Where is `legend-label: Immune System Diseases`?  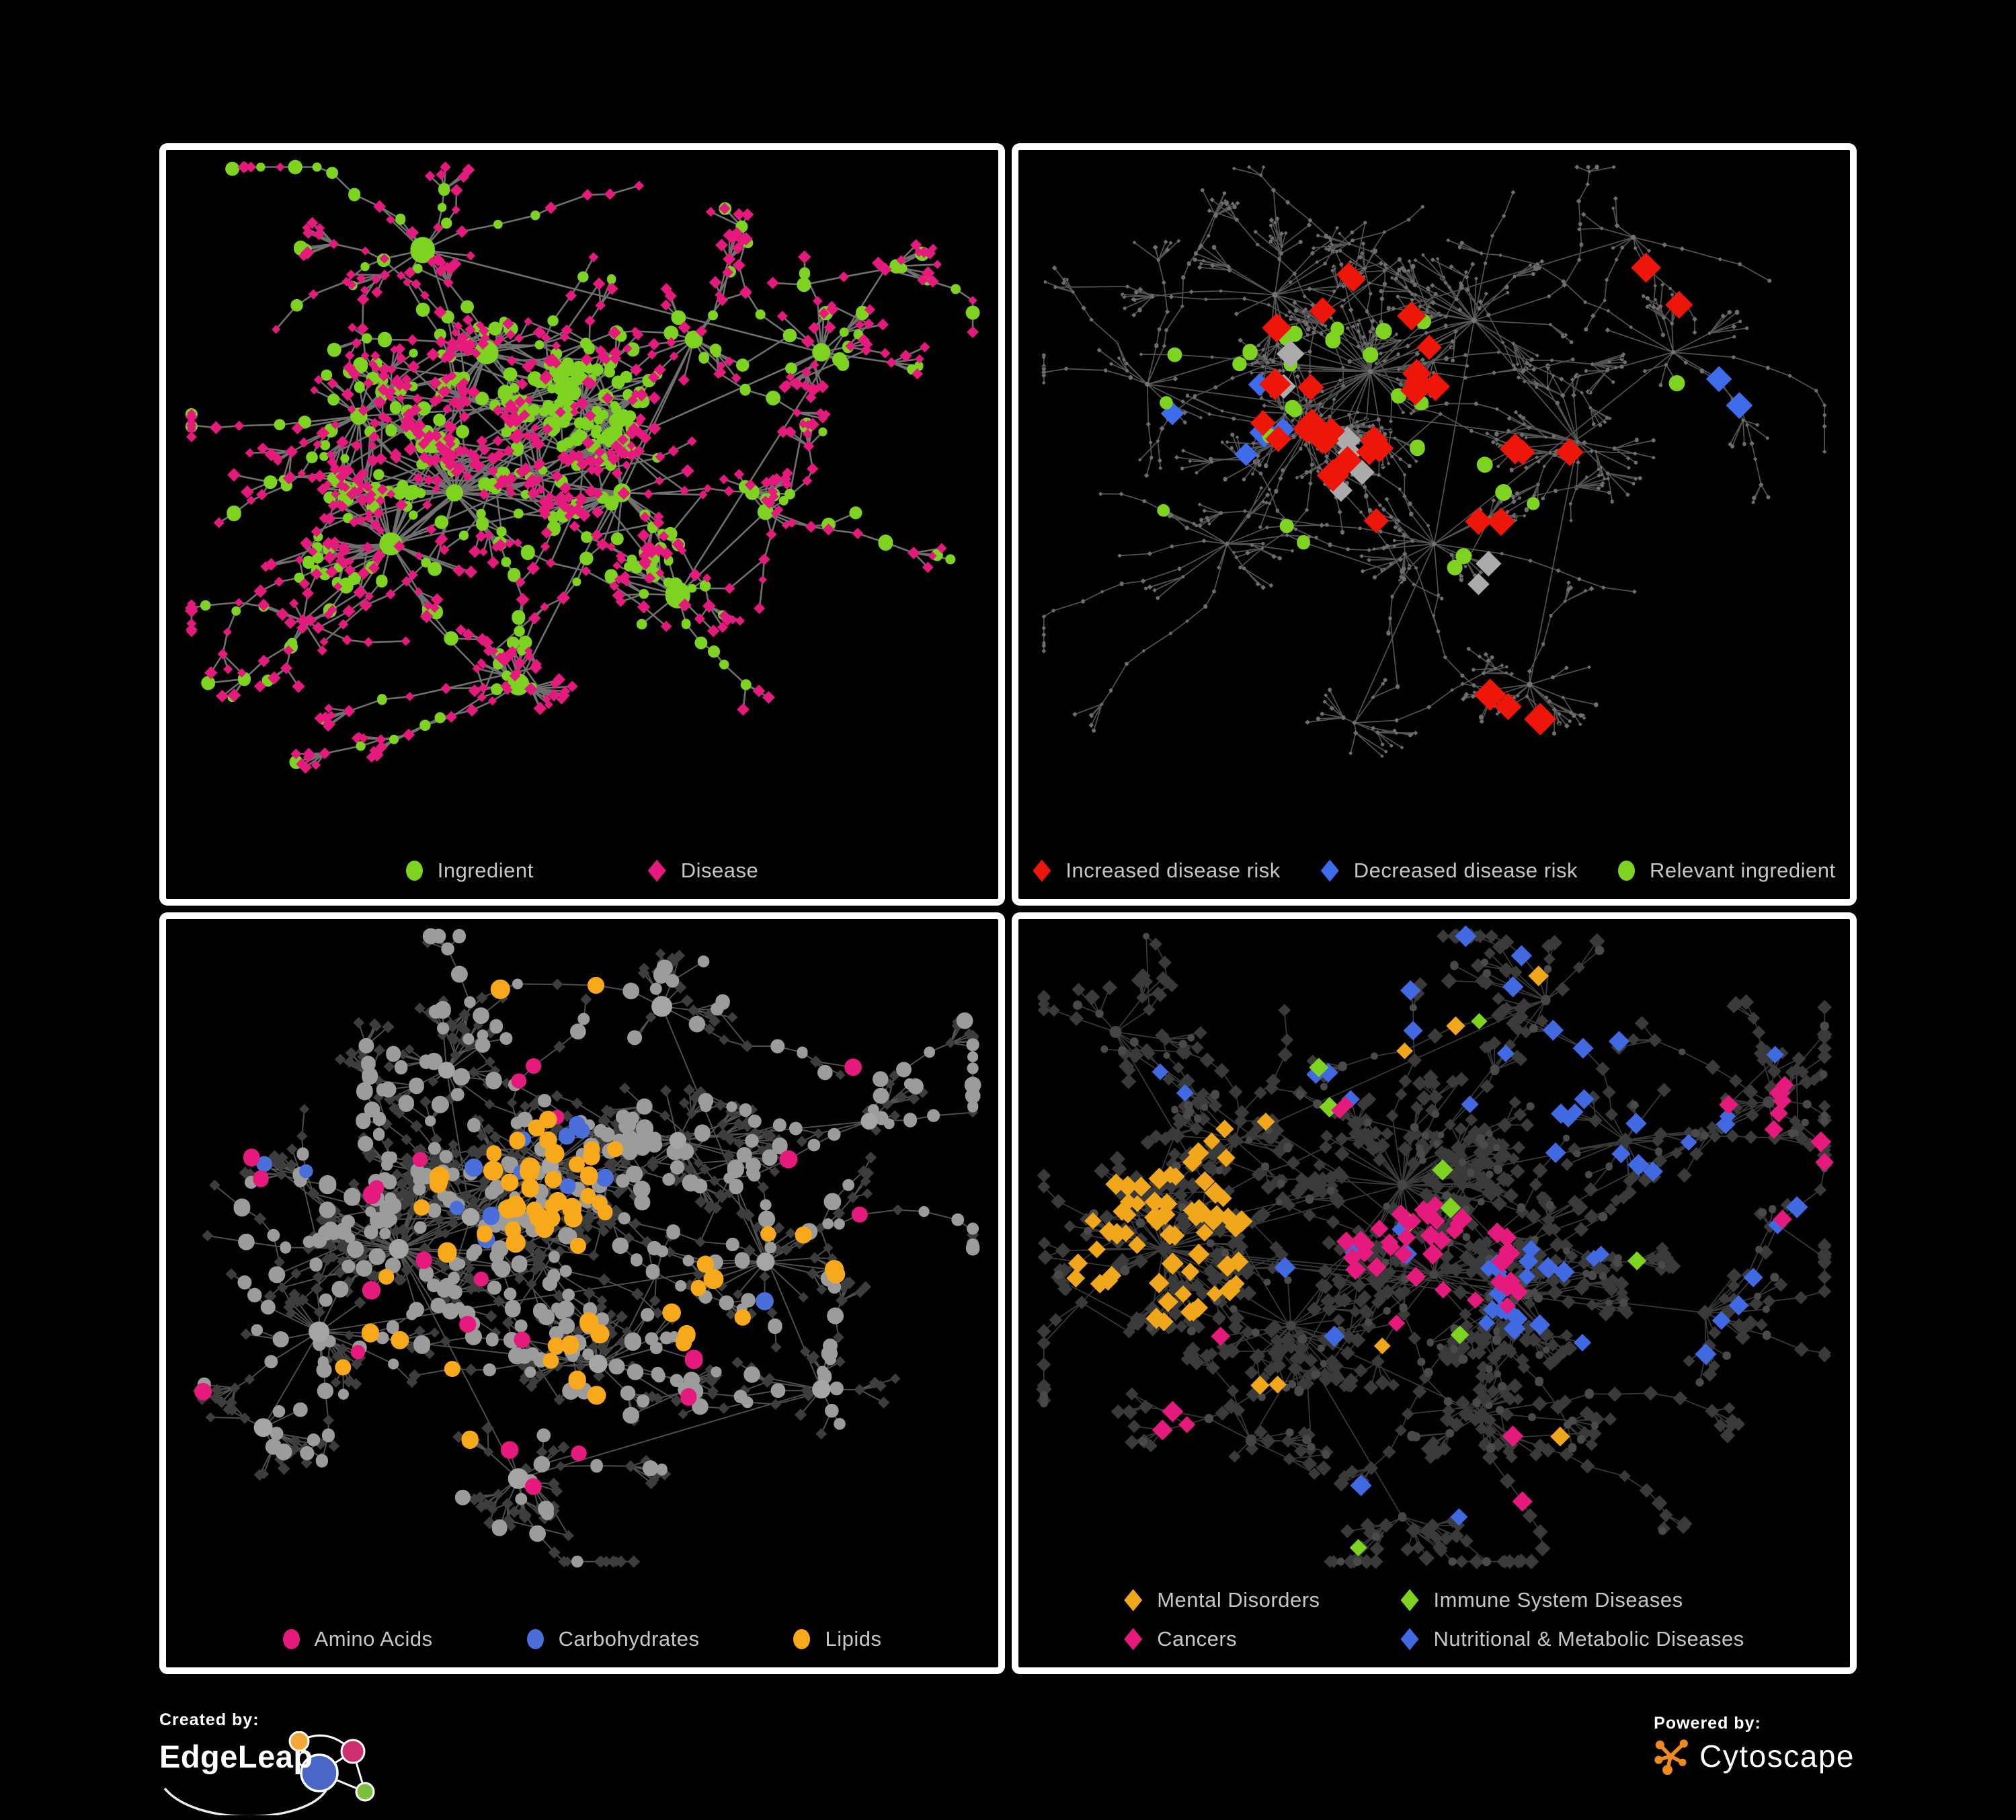 legend-label: Immune System Diseases is located at coordinates (1558, 1600).